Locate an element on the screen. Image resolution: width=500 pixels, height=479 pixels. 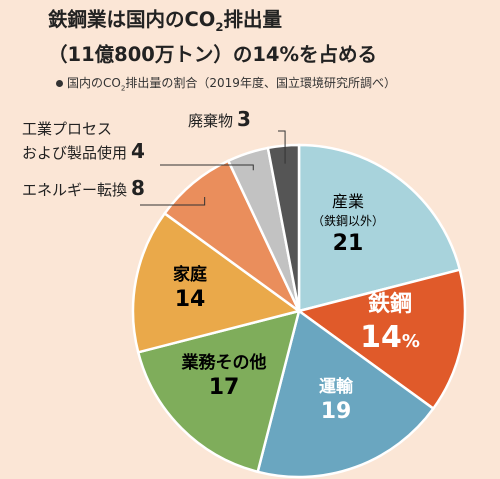
leader-line-waste is located at coordinates (282, 147).